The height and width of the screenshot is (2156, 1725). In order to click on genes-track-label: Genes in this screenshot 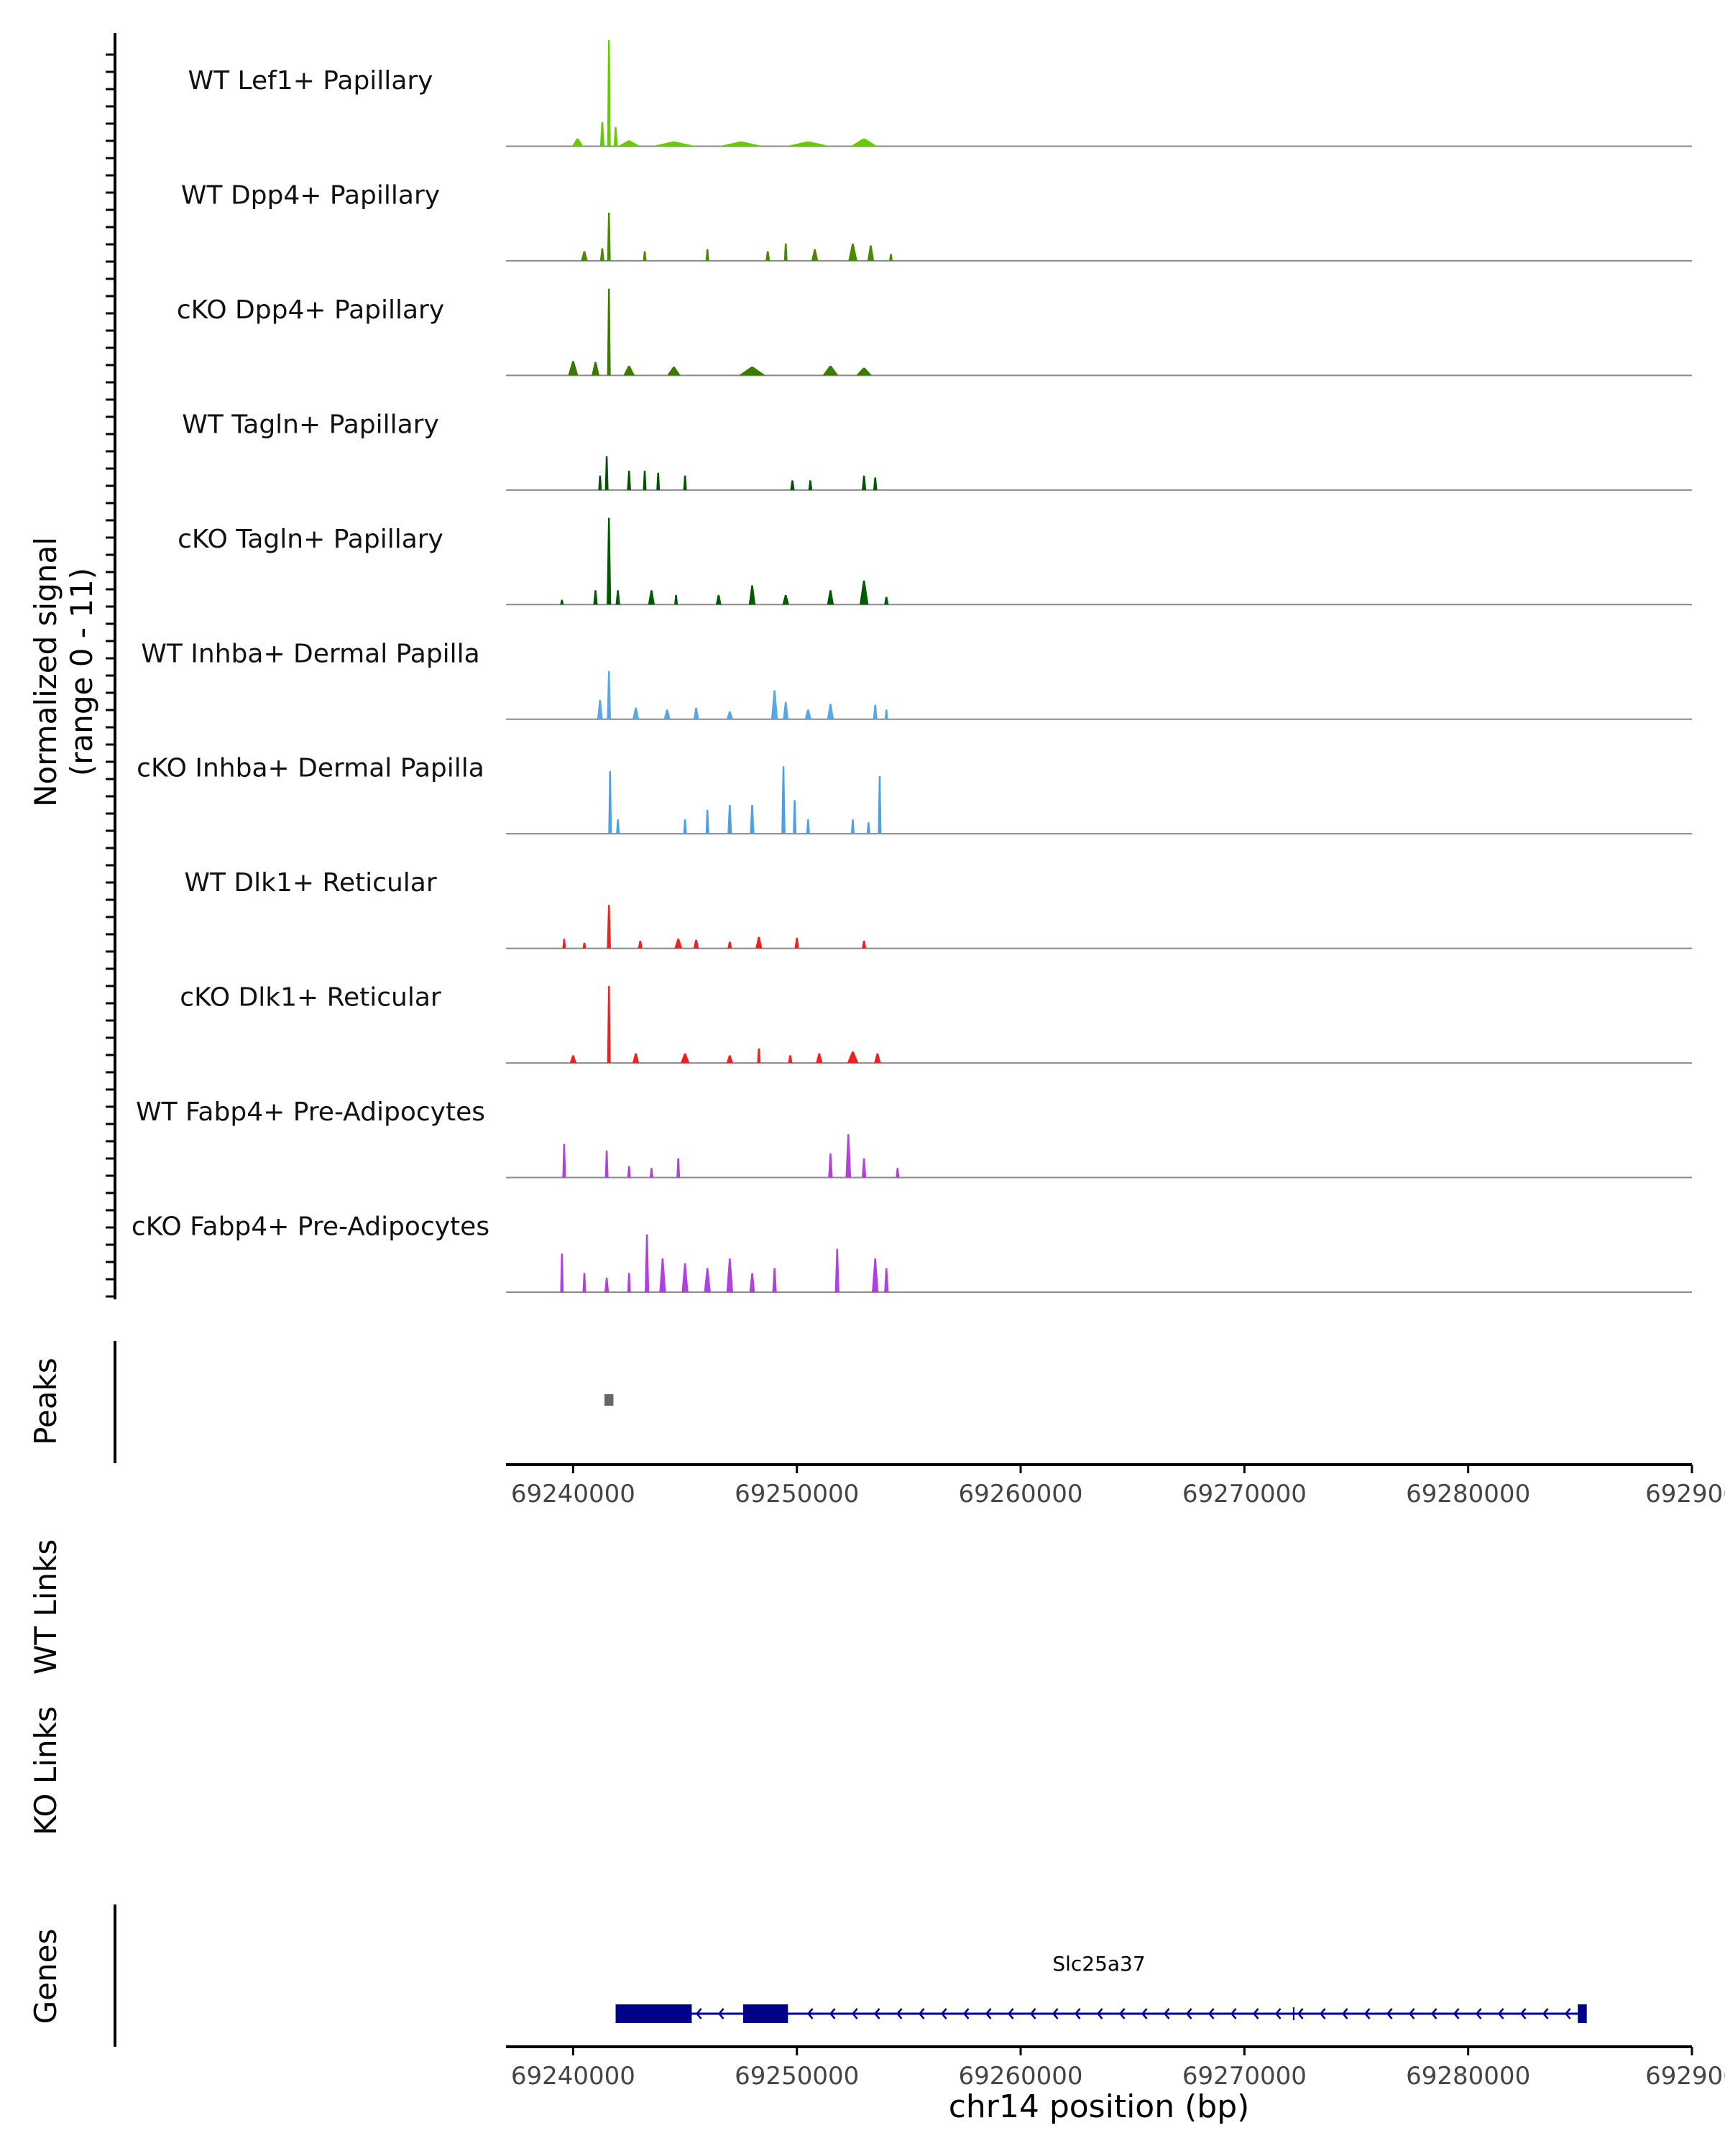, I will do `click(45, 1977)`.